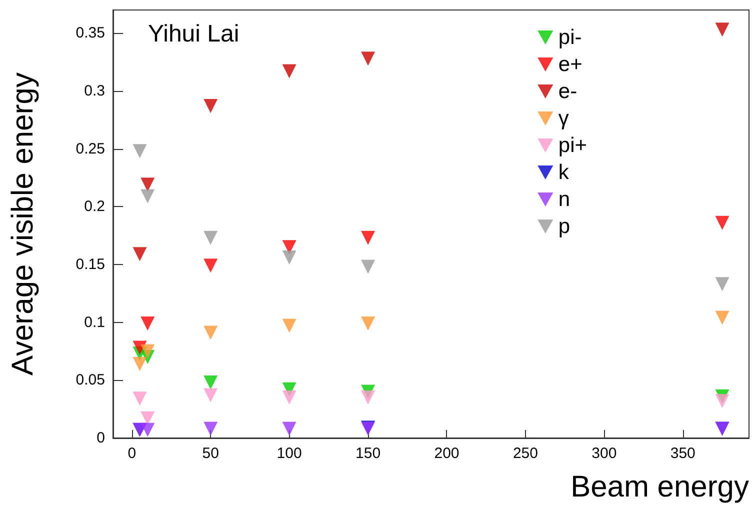 The width and height of the screenshot is (752, 514). What do you see at coordinates (210, 453) in the screenshot?
I see `x-tick-label: 50` at bounding box center [210, 453].